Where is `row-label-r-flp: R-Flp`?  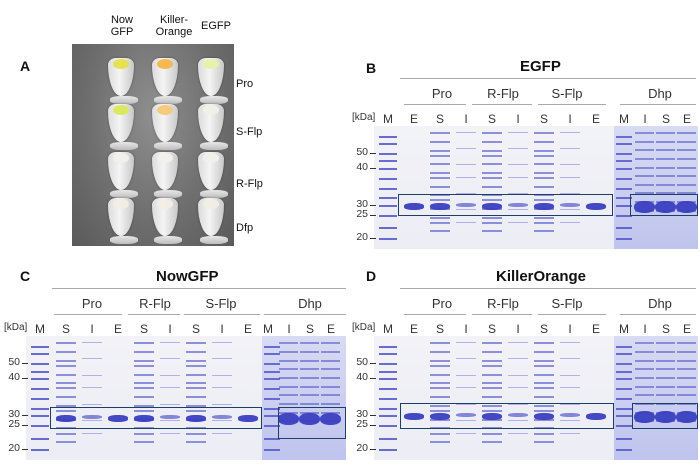 row-label-r-flp: R-Flp is located at coordinates (249, 184).